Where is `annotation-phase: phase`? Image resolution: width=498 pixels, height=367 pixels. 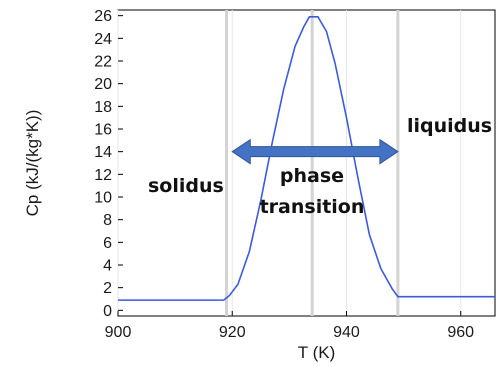 annotation-phase: phase is located at coordinates (312, 176).